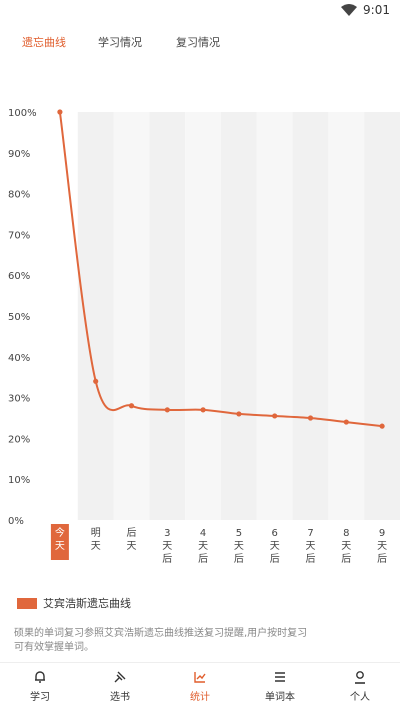  What do you see at coordinates (60, 532) in the screenshot?
I see `x-tick-label: 今` at bounding box center [60, 532].